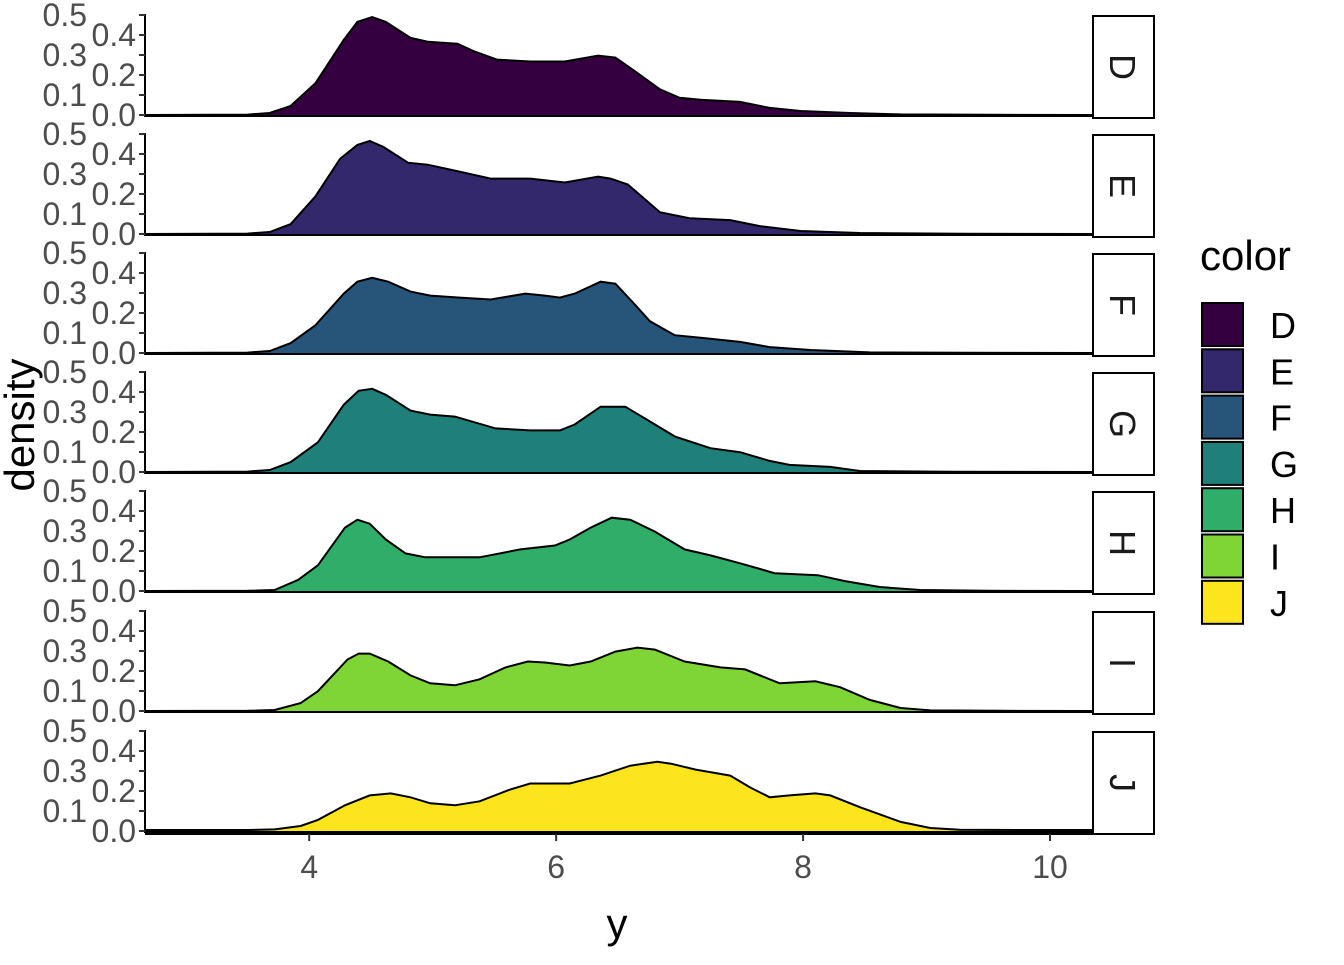 This screenshot has height=965, width=1344. I want to click on facet-strip-label: E, so click(1122, 186).